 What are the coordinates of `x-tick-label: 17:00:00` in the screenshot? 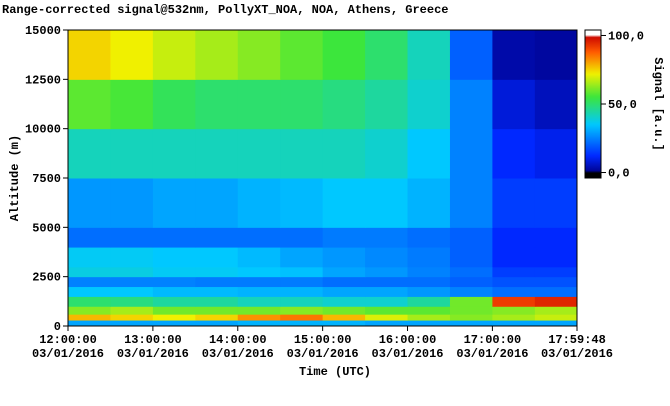 It's located at (493, 340).